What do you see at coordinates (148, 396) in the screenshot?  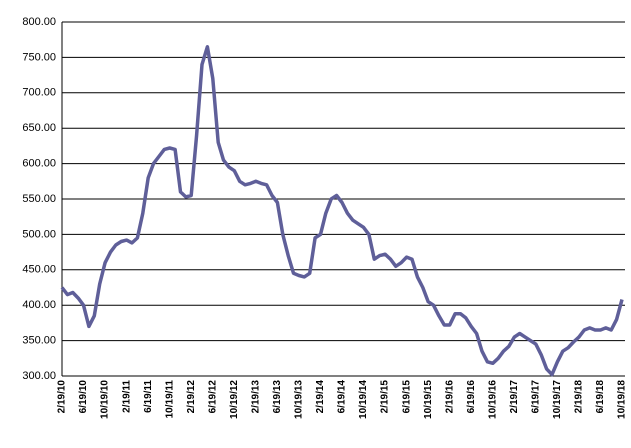 I see `x-tick-label: 6/19/11` at bounding box center [148, 396].